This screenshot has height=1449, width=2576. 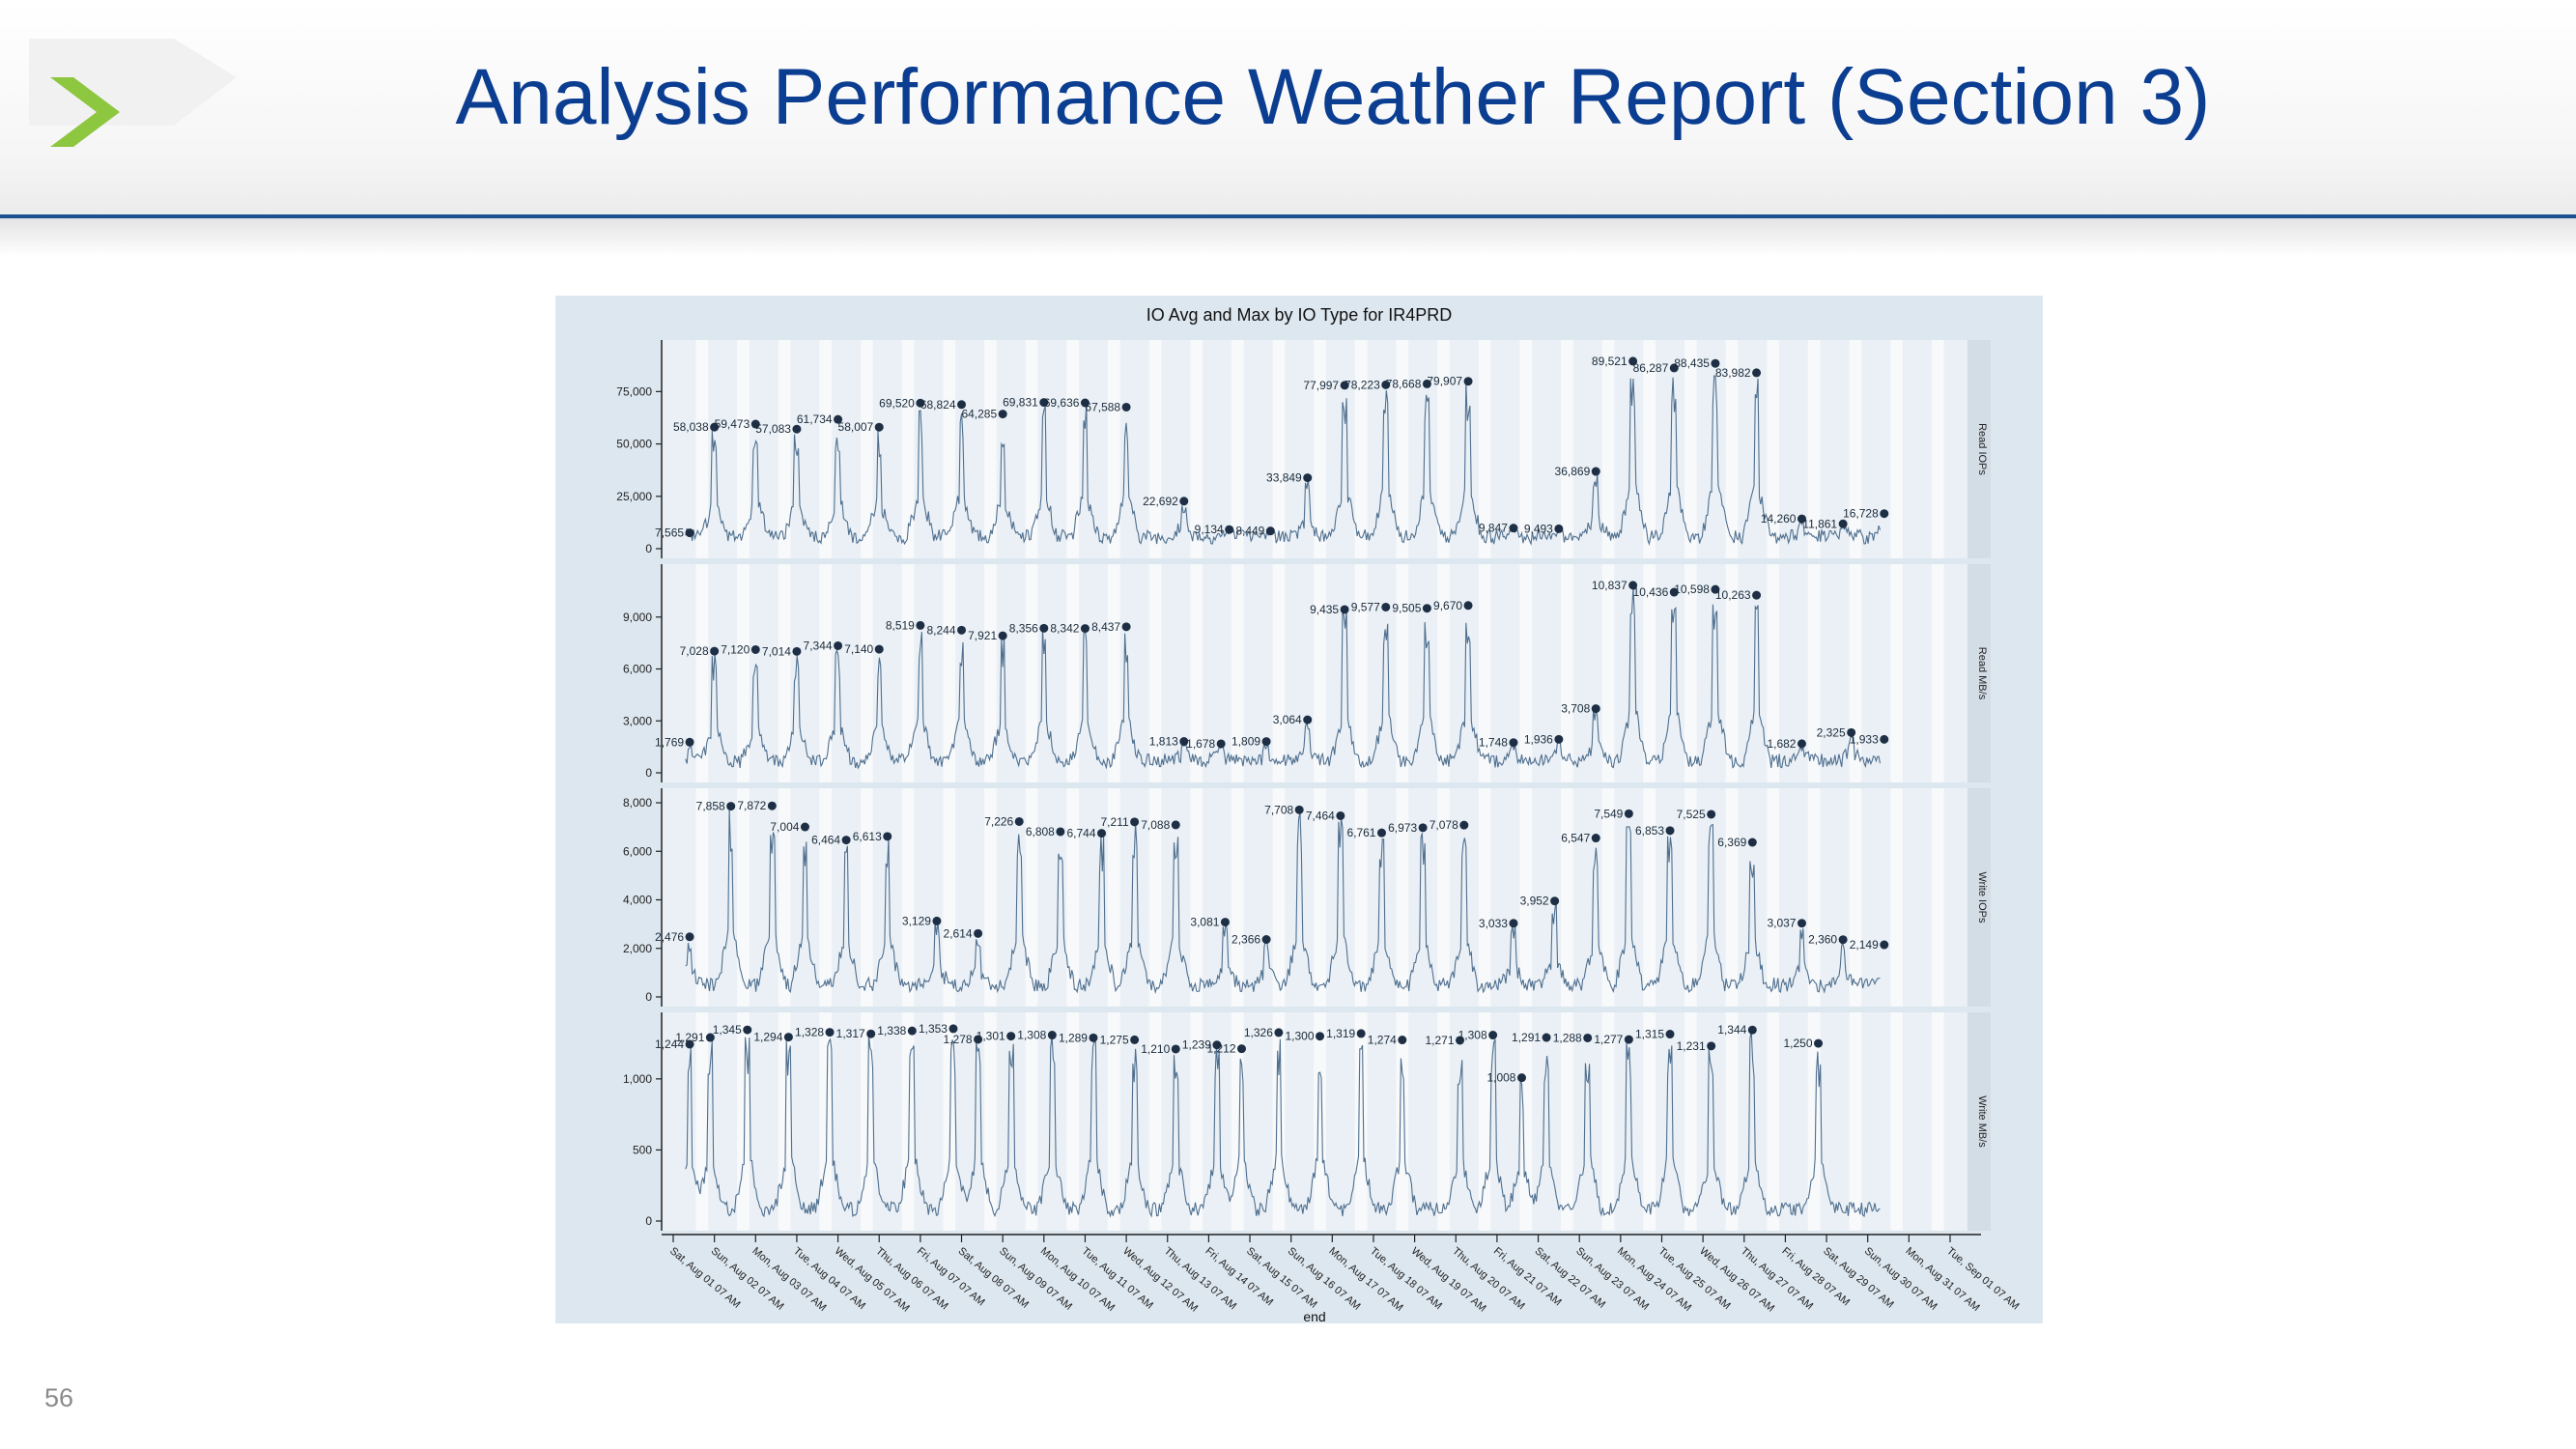 What do you see at coordinates (1608, 1039) in the screenshot?
I see `max-label: 1,277` at bounding box center [1608, 1039].